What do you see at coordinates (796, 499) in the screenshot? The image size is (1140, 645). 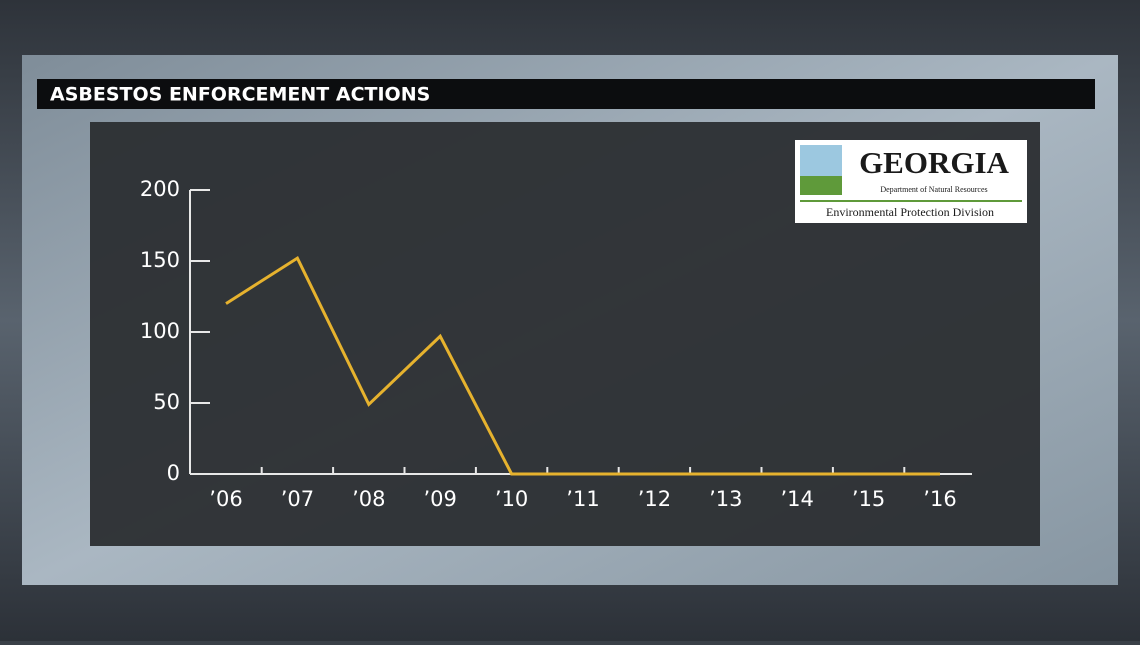 I see `x-tick-label: ’14` at bounding box center [796, 499].